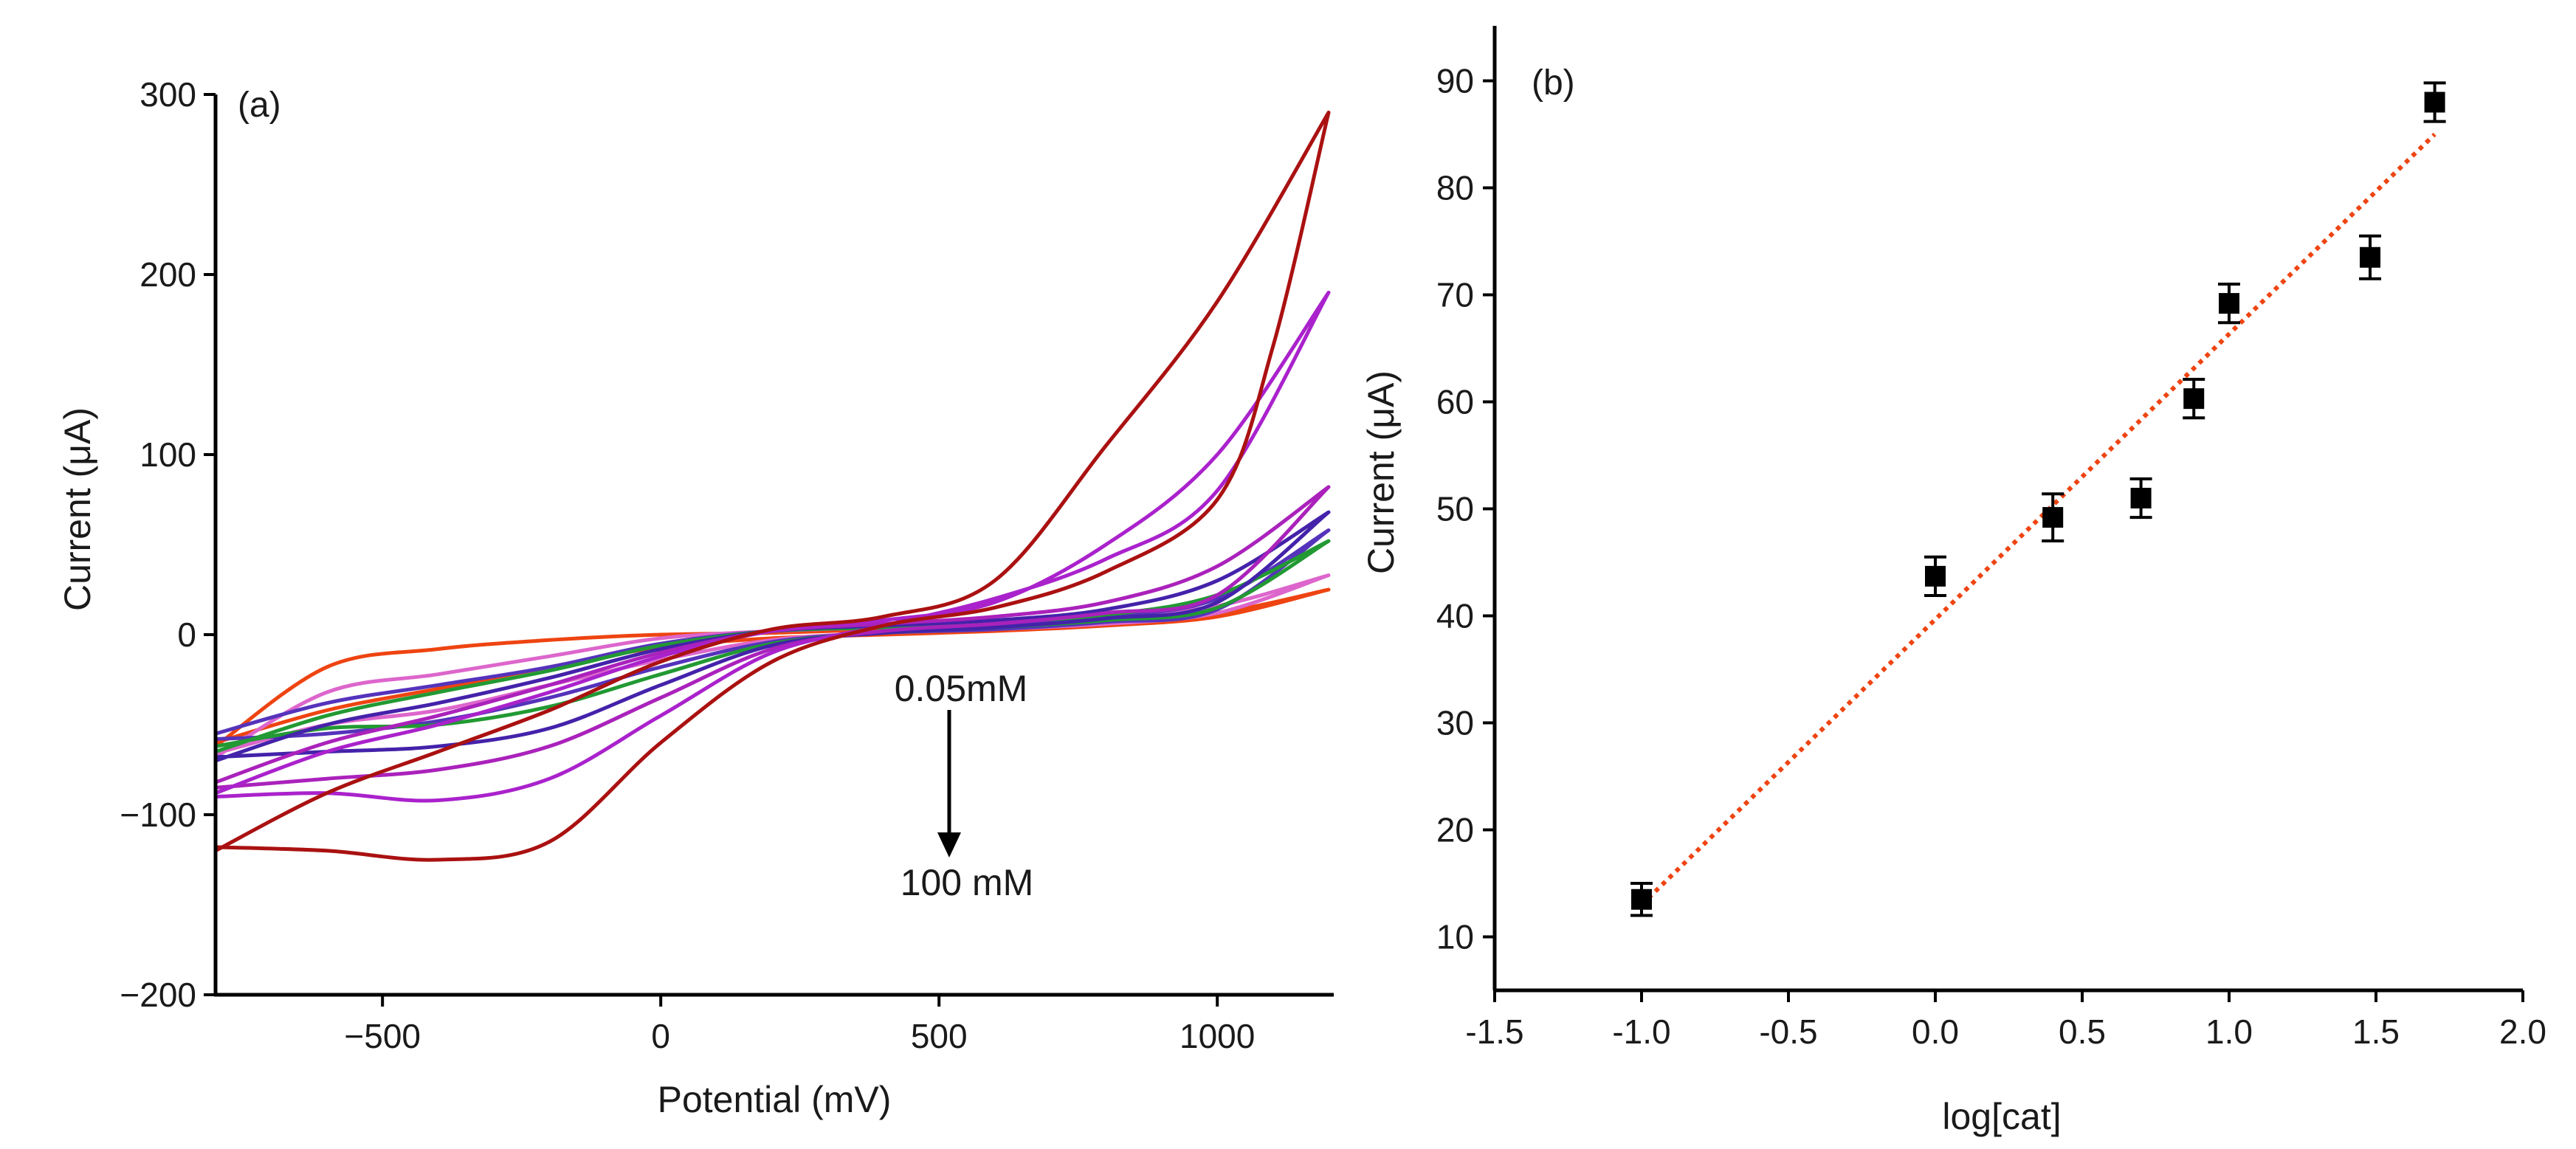 The height and width of the screenshot is (1149, 2576). Describe the element at coordinates (775, 1099) in the screenshot. I see `panel-a-x-axis-label: Potential (mV)` at that location.